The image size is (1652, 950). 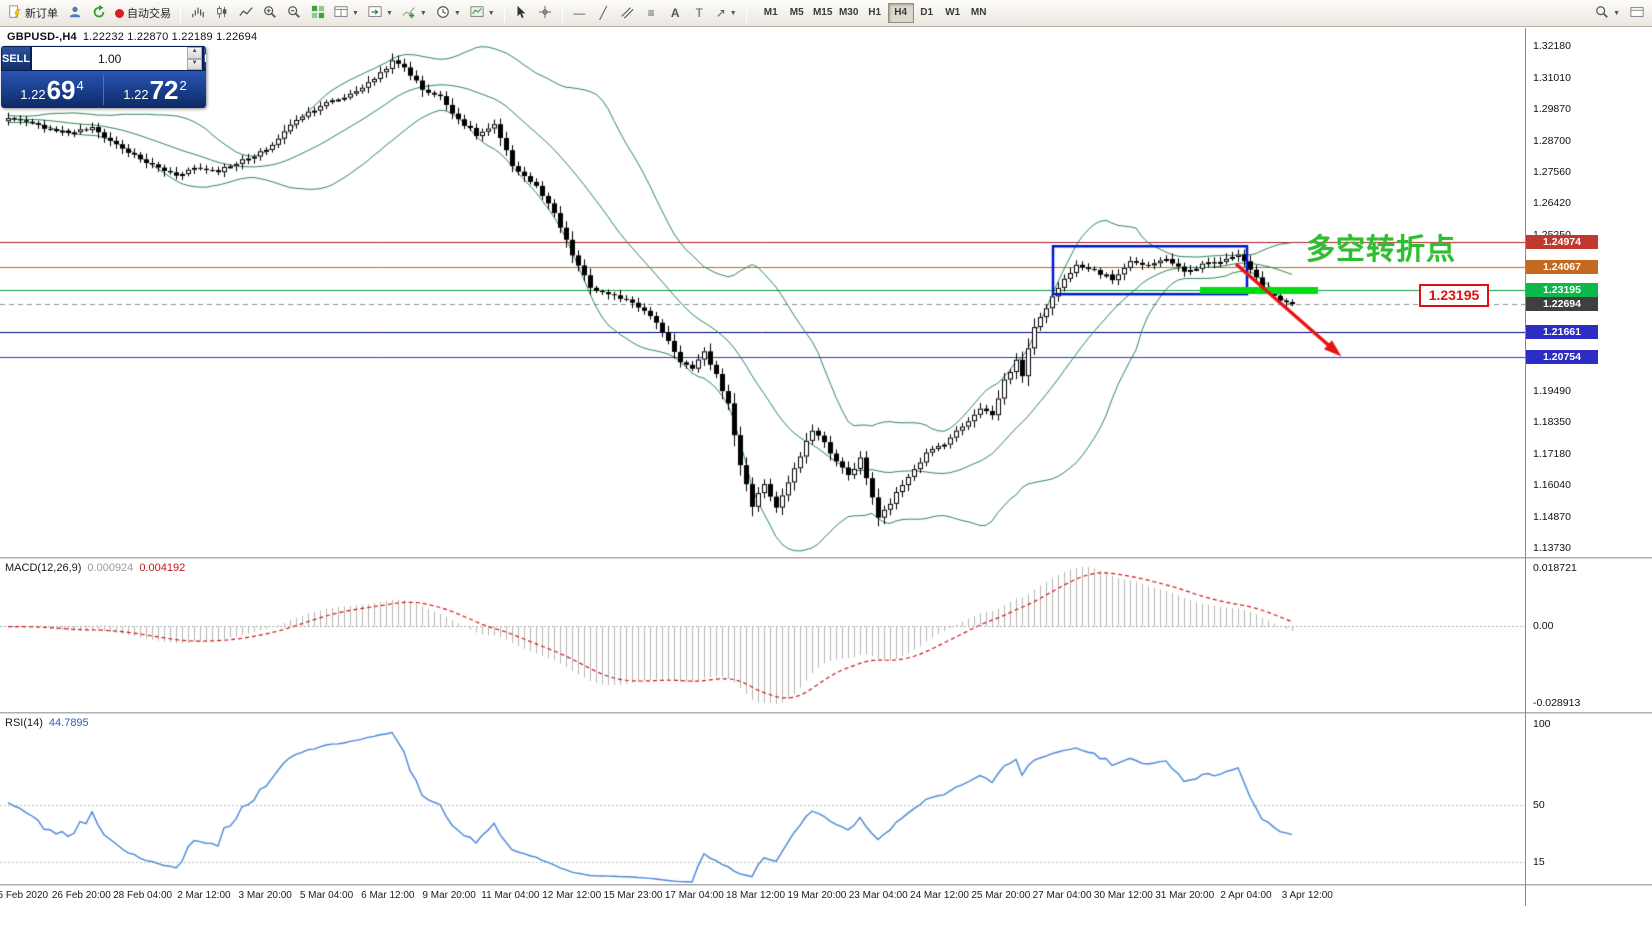 I want to click on autotrading-button: 自动交易, so click(x=143, y=13).